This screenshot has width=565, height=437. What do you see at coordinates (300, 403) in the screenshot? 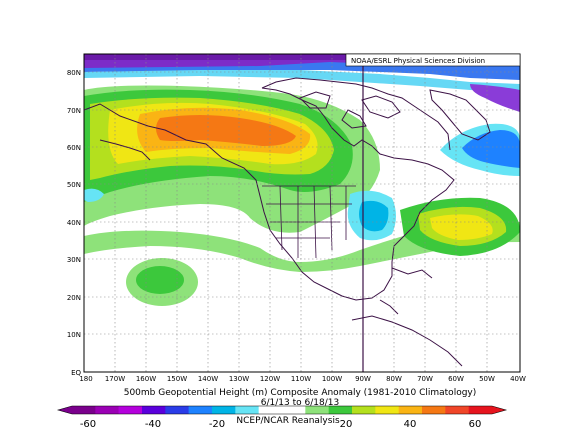
I see `caption-dates: 6/1/13 to 6/18/13` at bounding box center [300, 403].